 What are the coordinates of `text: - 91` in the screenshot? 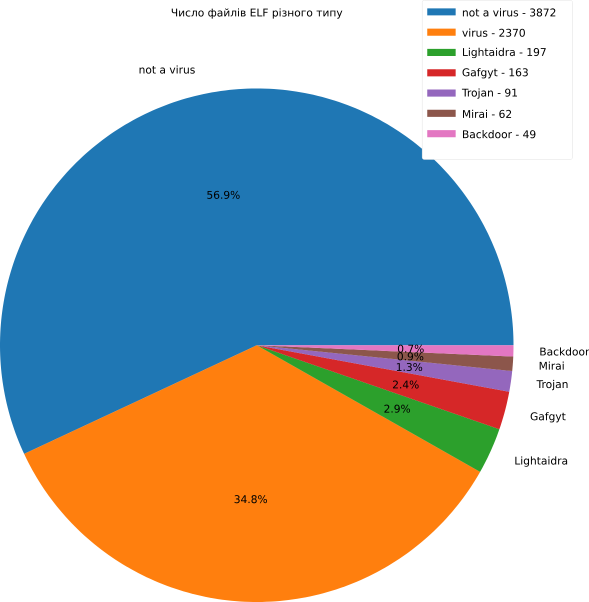 It's located at (507, 92).